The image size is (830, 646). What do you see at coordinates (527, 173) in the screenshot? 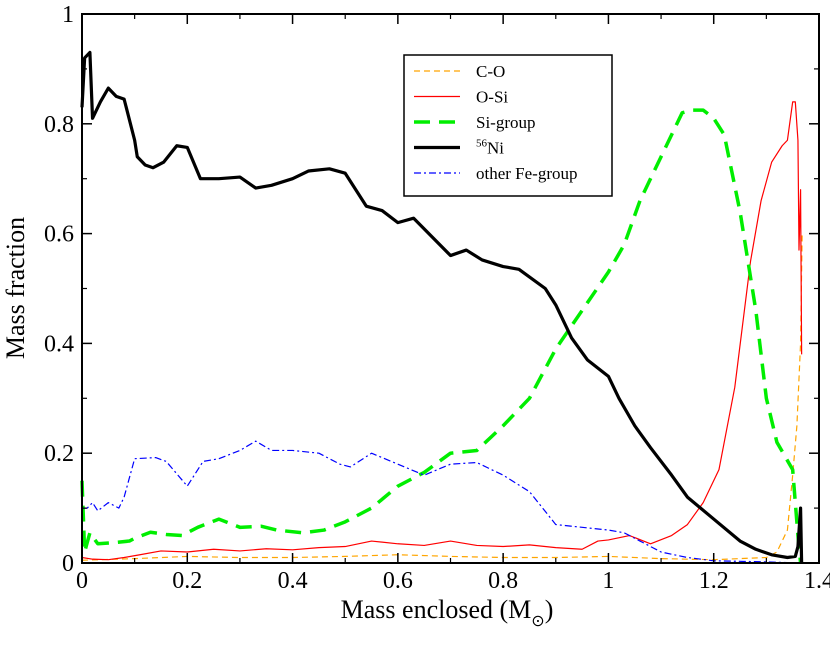
I see `legend-label-4: other Fe-group` at bounding box center [527, 173].